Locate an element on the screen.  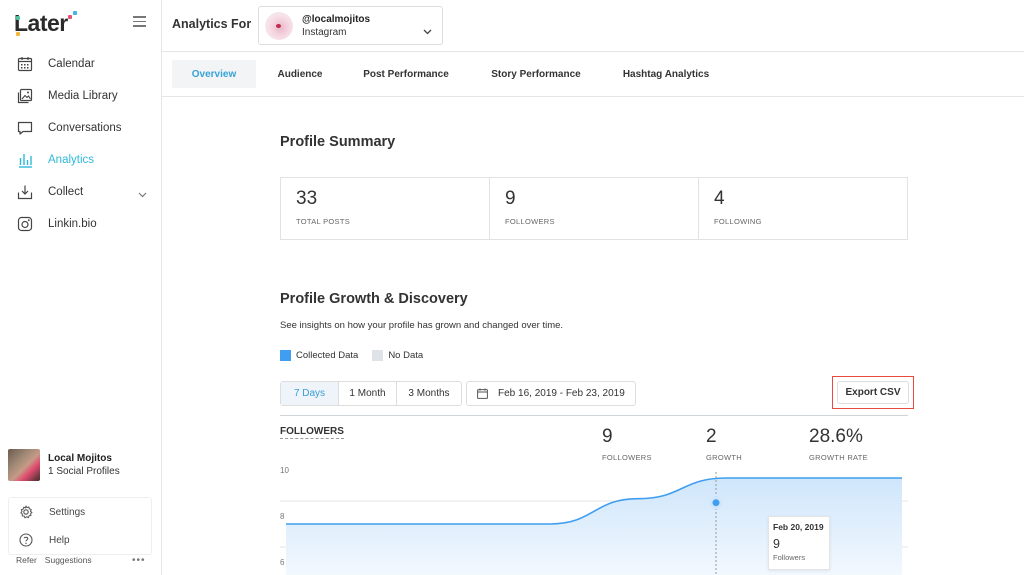
y-tick-label: 10 is located at coordinates (284, 470).